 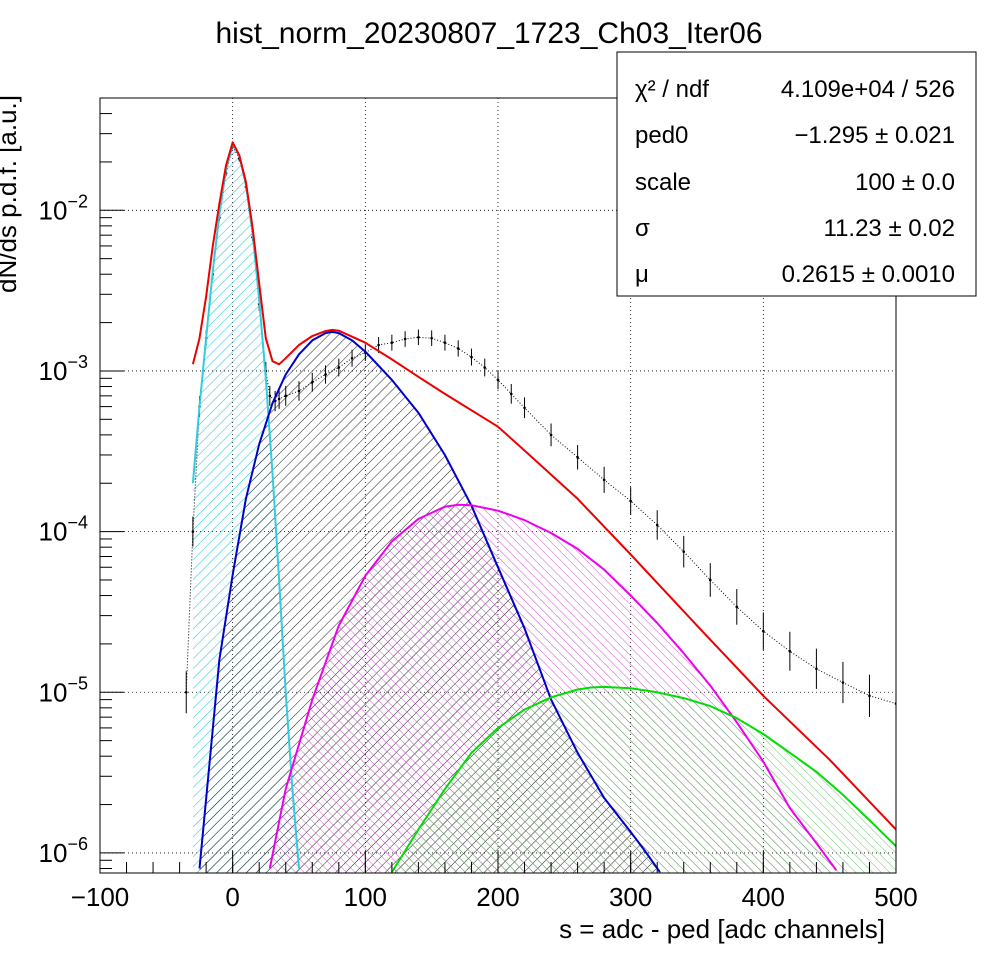 What do you see at coordinates (488, 33) in the screenshot?
I see `chart-title: hist_norm_20230807_1723_Ch03_Iter06` at bounding box center [488, 33].